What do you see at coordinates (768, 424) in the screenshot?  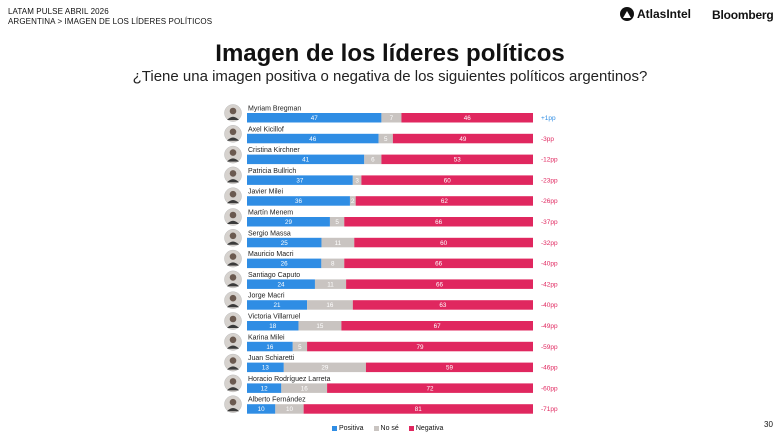 I see `page-number: 30` at bounding box center [768, 424].